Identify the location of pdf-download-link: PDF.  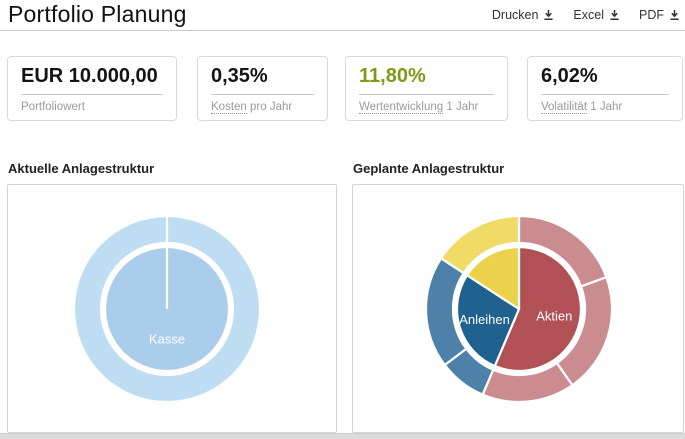
(659, 15).